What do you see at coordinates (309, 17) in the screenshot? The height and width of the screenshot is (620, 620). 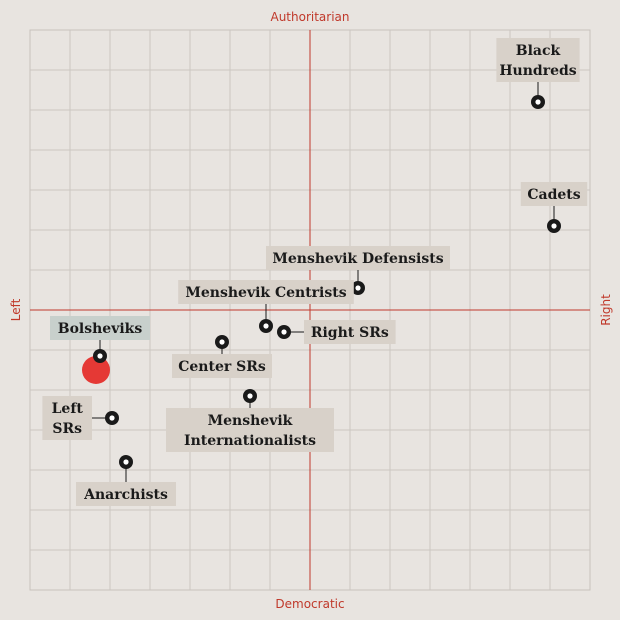 I see `axis-label-top: Authoritarian` at bounding box center [309, 17].